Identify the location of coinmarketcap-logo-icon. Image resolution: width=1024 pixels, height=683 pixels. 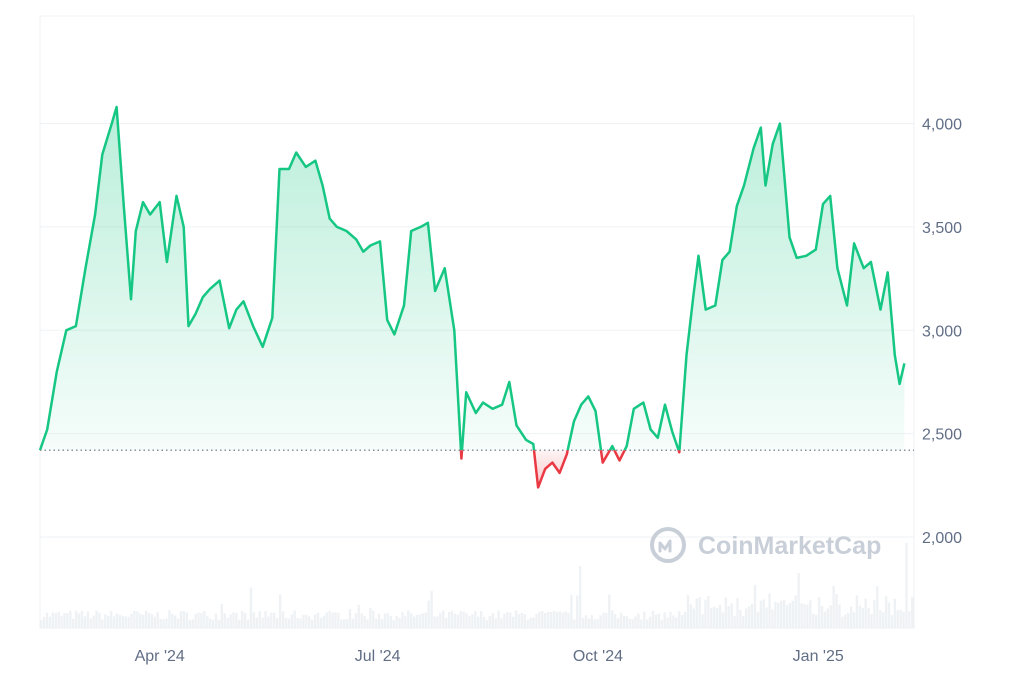
(668, 545).